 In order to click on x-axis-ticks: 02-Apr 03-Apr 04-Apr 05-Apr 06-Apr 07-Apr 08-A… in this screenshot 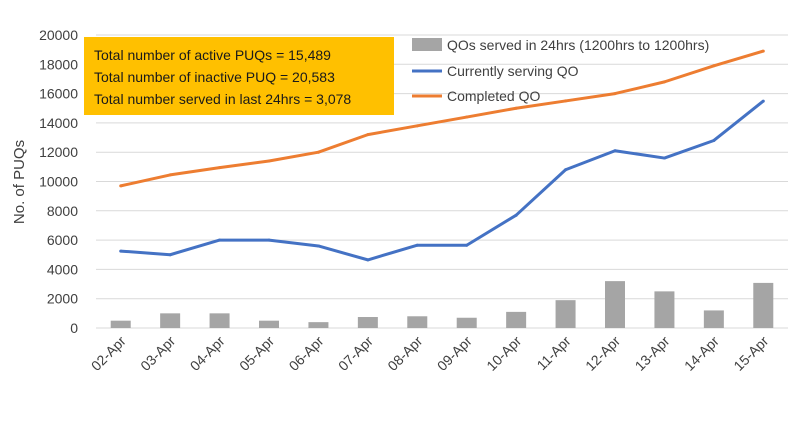, I will do `click(430, 353)`.